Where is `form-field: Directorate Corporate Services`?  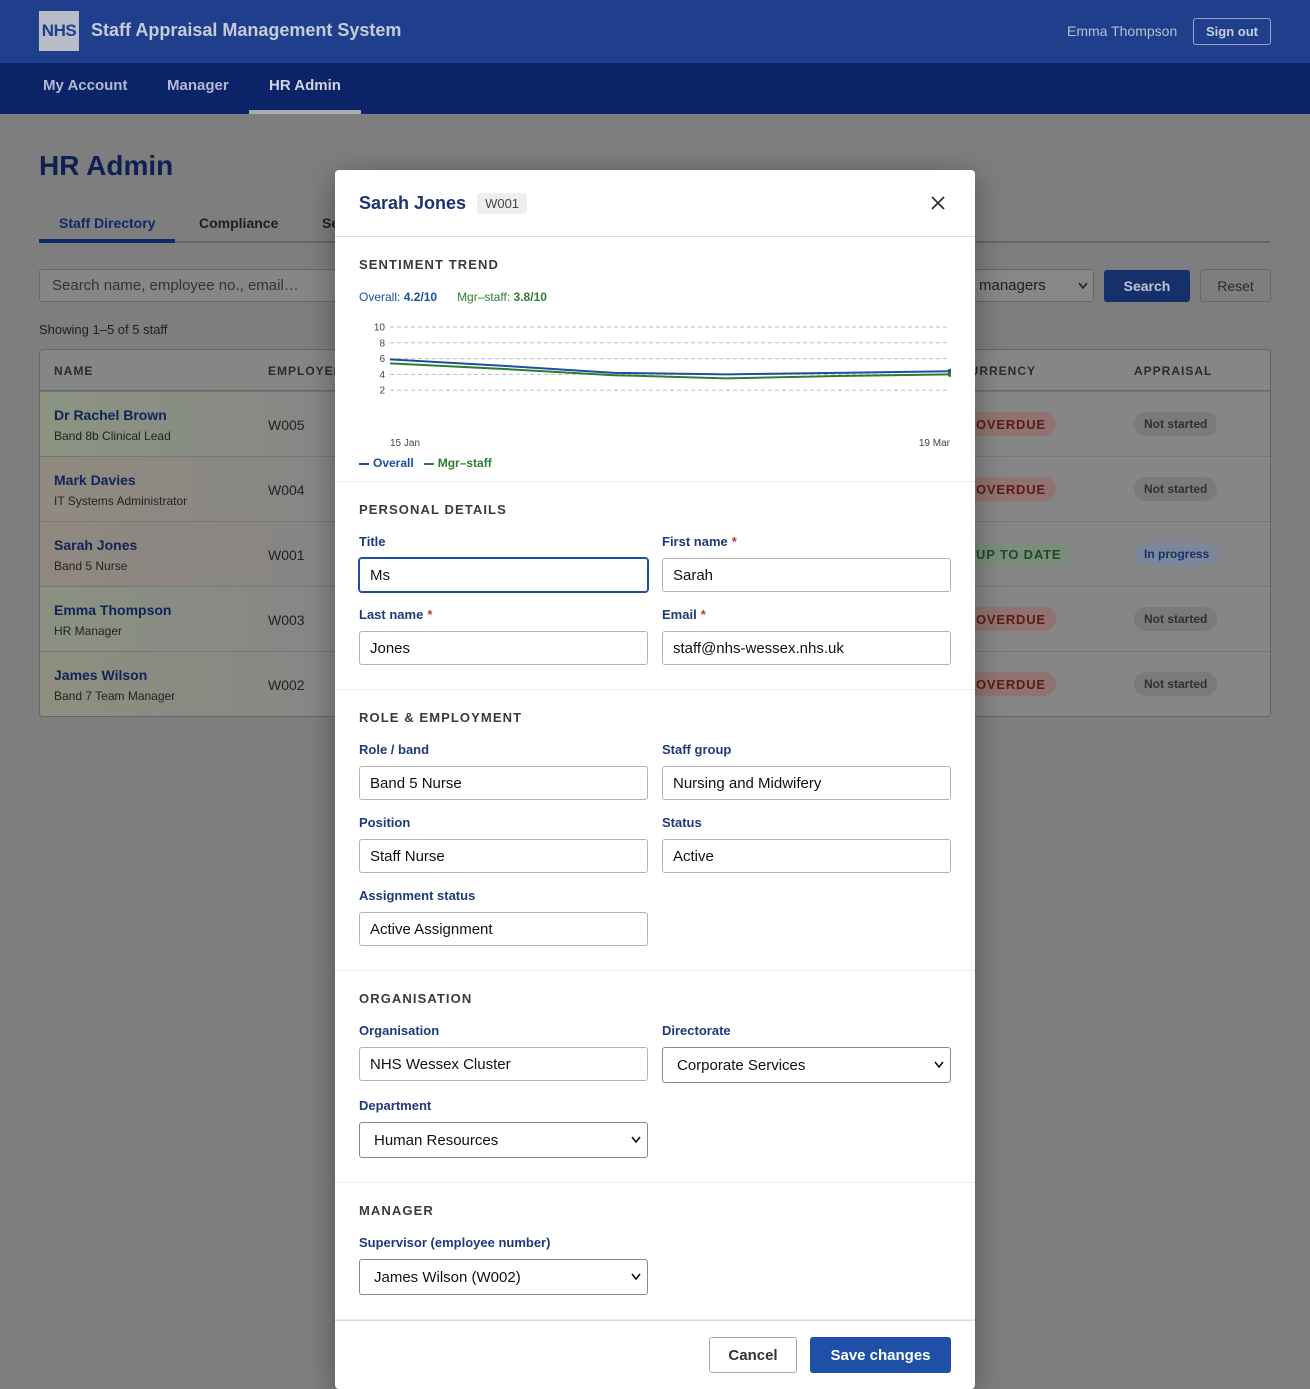
form-field: Directorate Corporate Services is located at coordinates (806, 1053).